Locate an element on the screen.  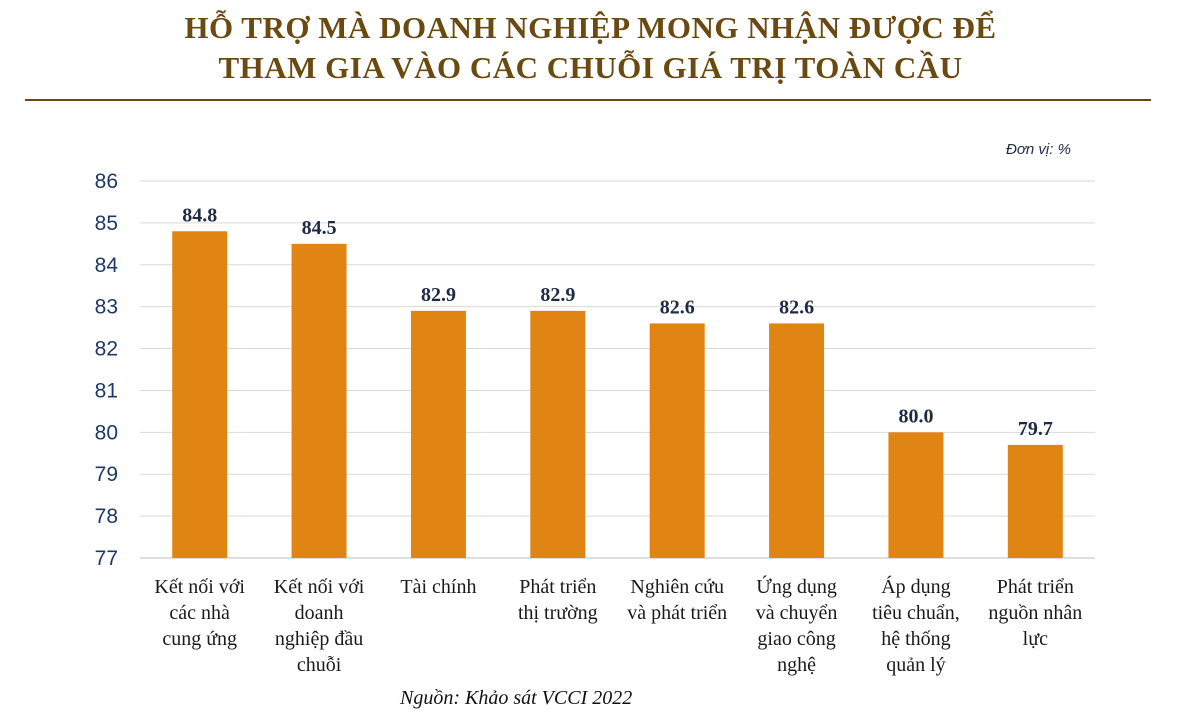
y-tick-label: 82 is located at coordinates (106, 349).